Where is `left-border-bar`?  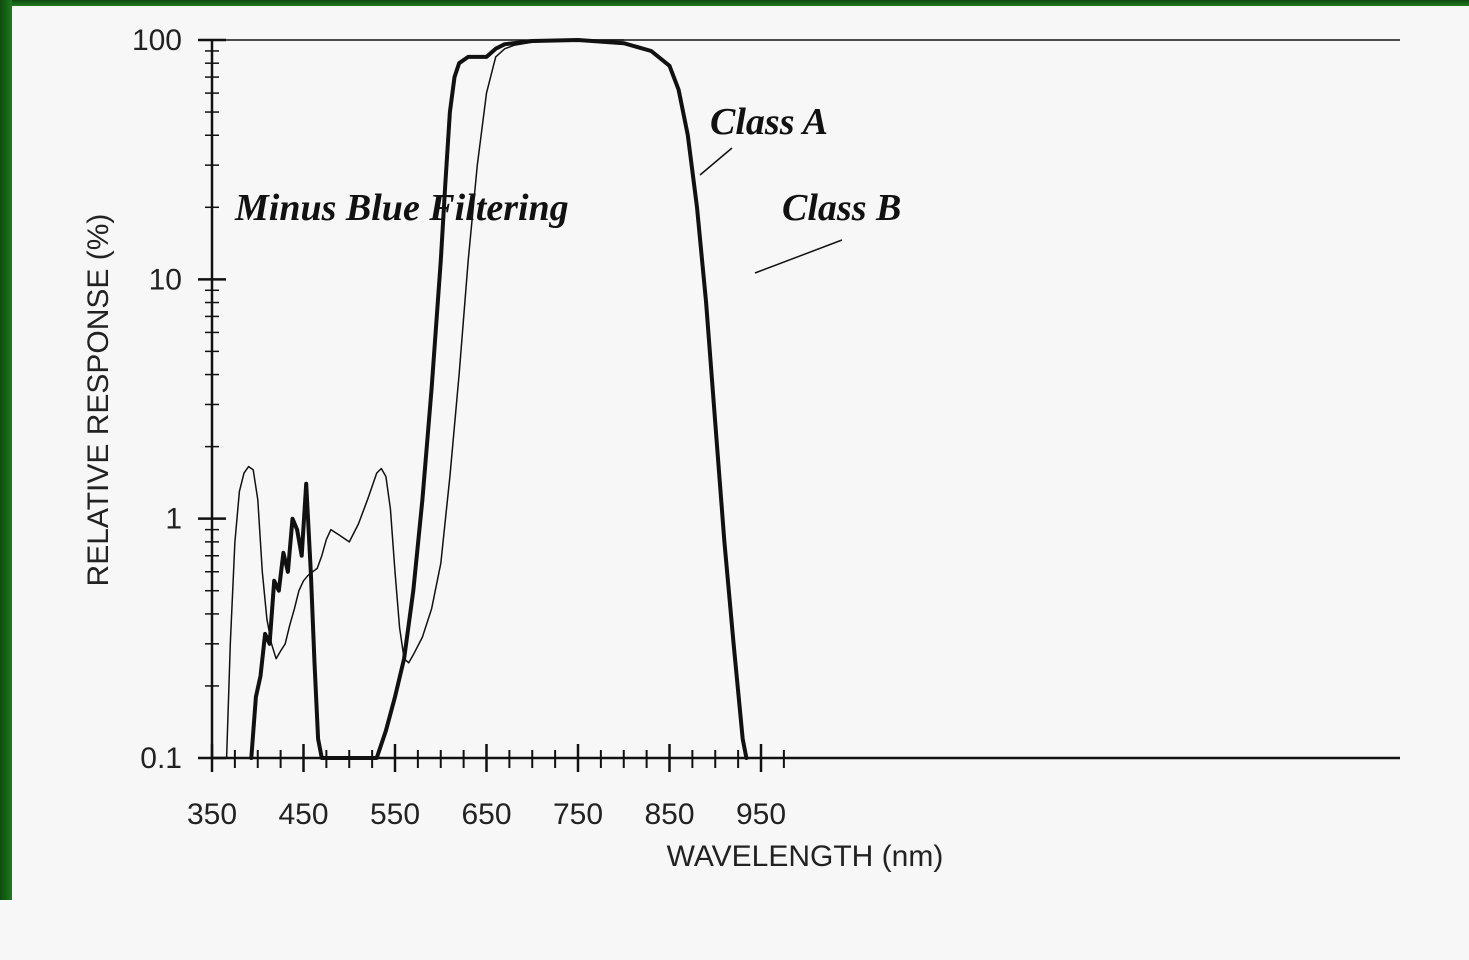
left-border-bar is located at coordinates (6, 450).